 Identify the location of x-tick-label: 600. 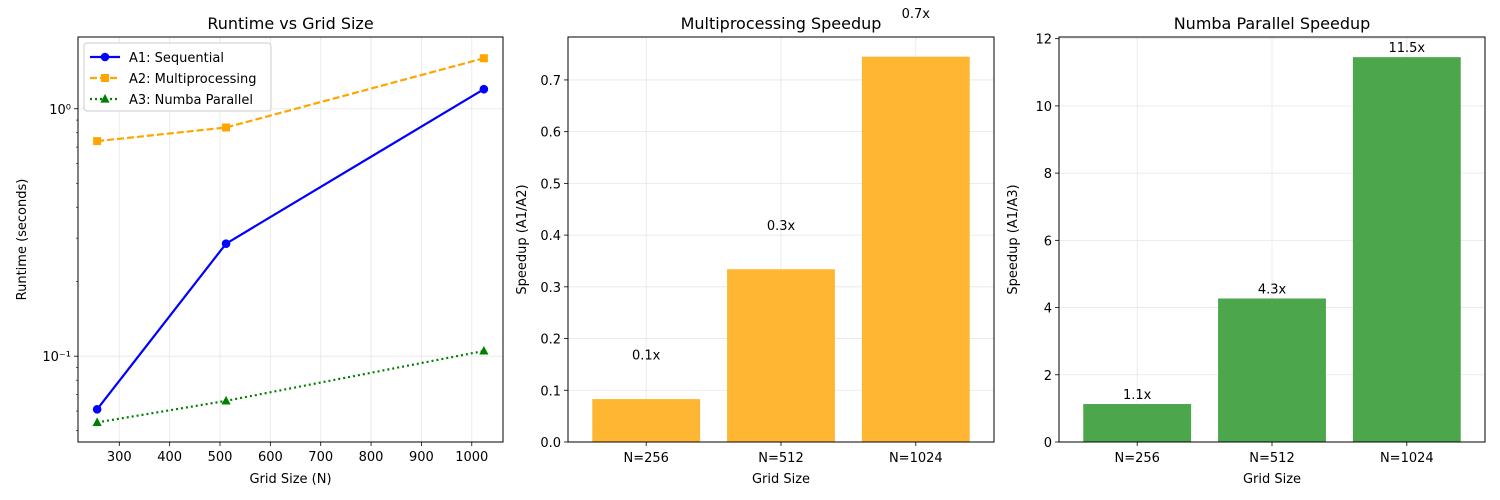
(270, 457).